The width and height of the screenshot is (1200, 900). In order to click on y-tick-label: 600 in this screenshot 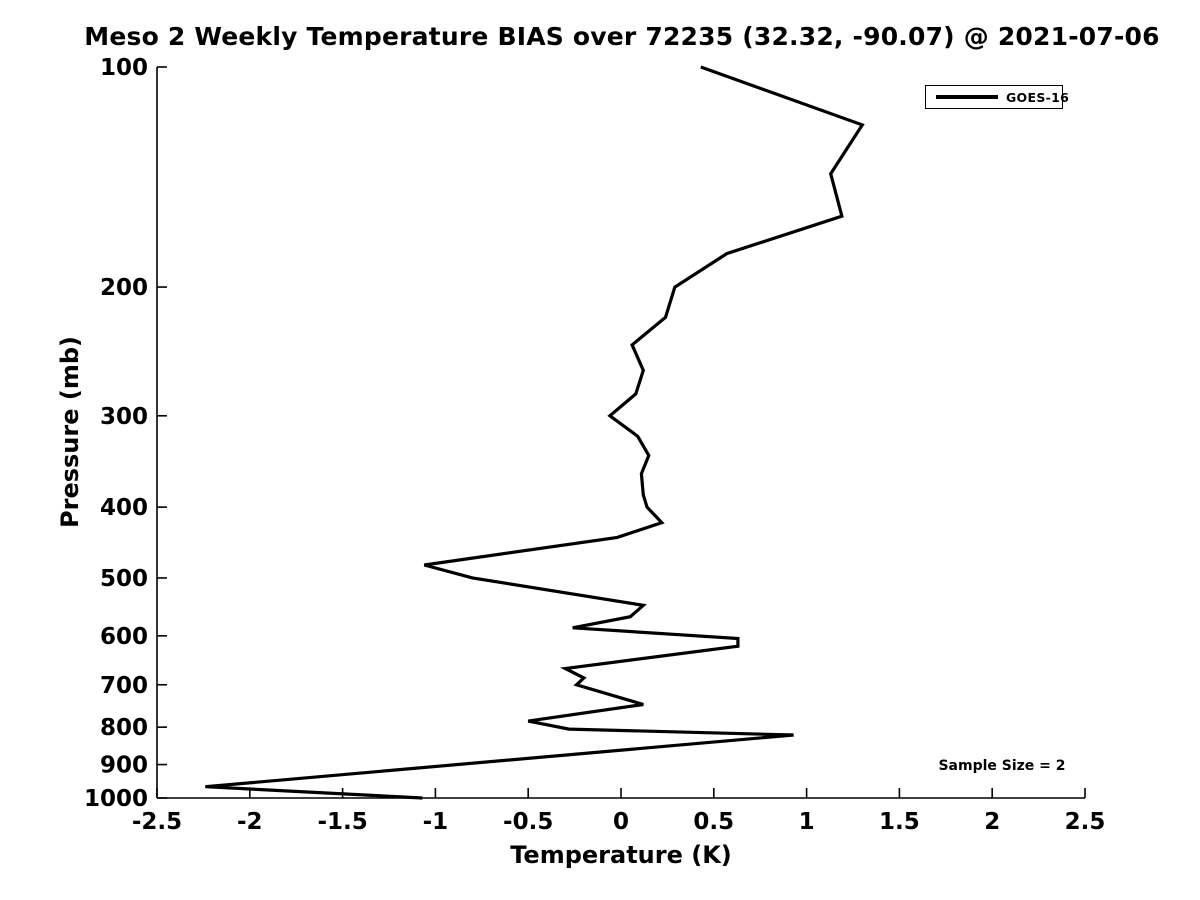, I will do `click(124, 637)`.